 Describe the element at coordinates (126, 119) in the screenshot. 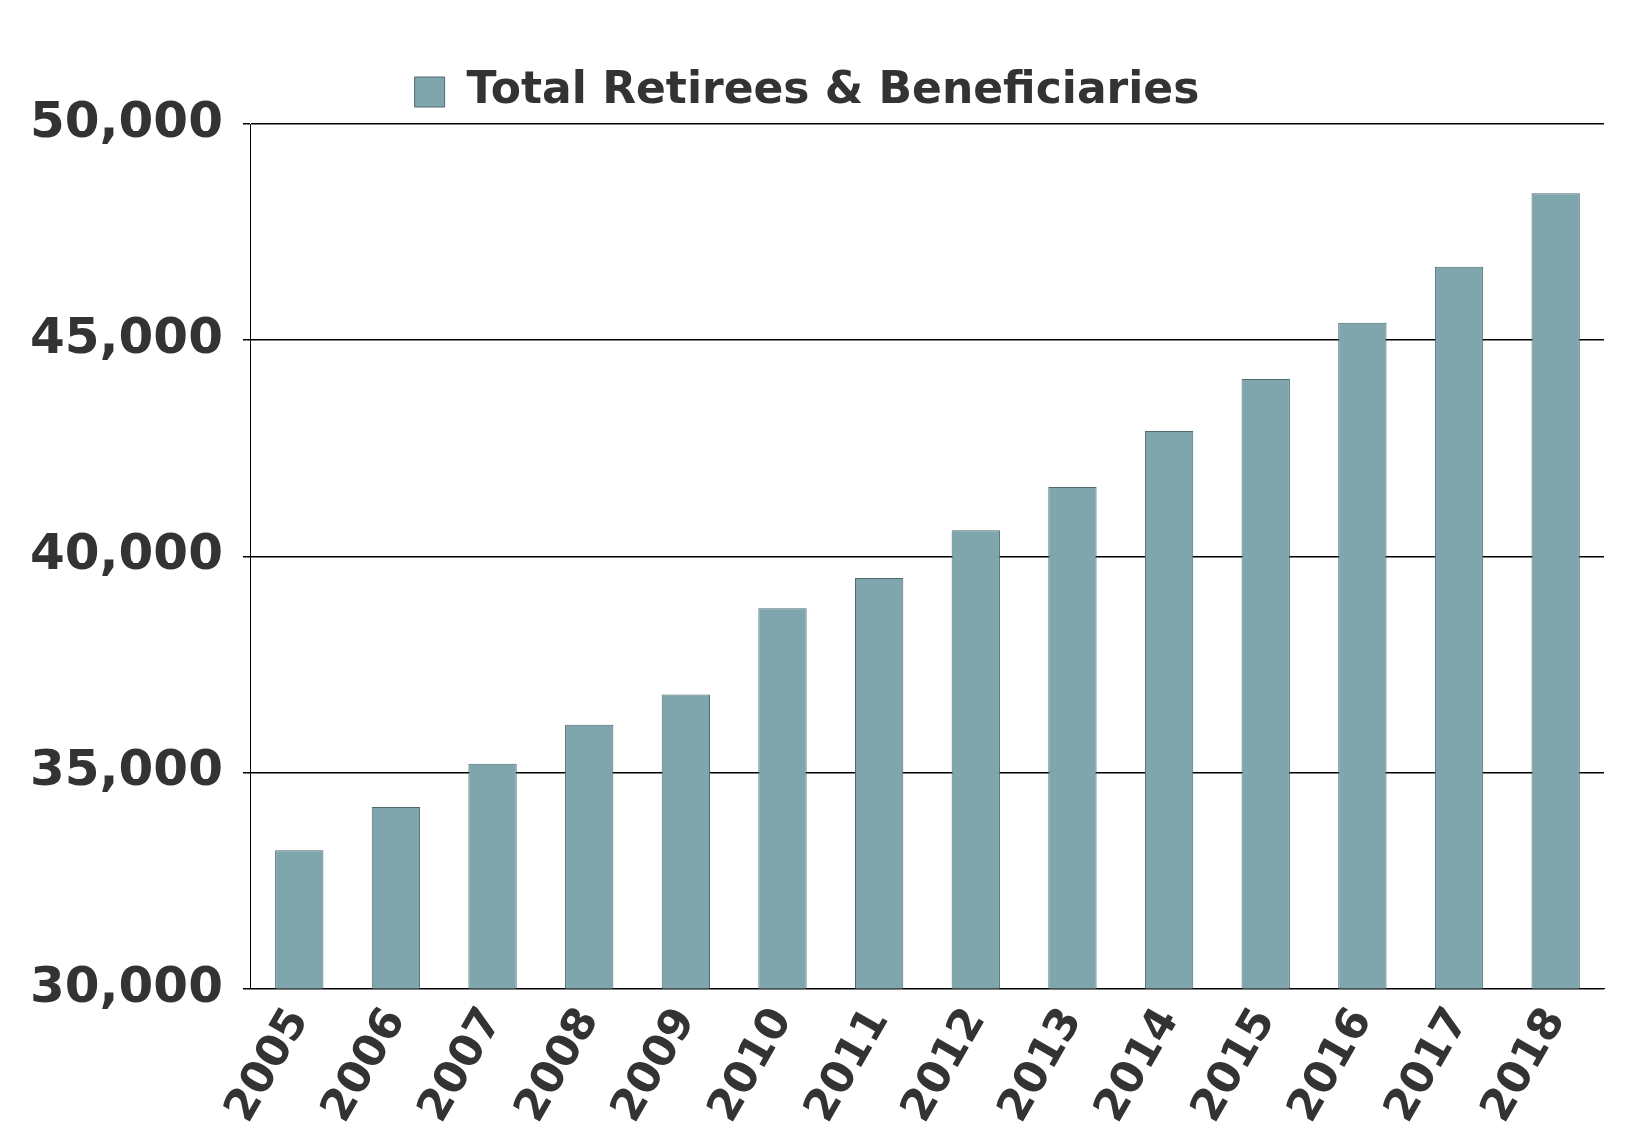

I see `y-tick-label: 50,000` at that location.